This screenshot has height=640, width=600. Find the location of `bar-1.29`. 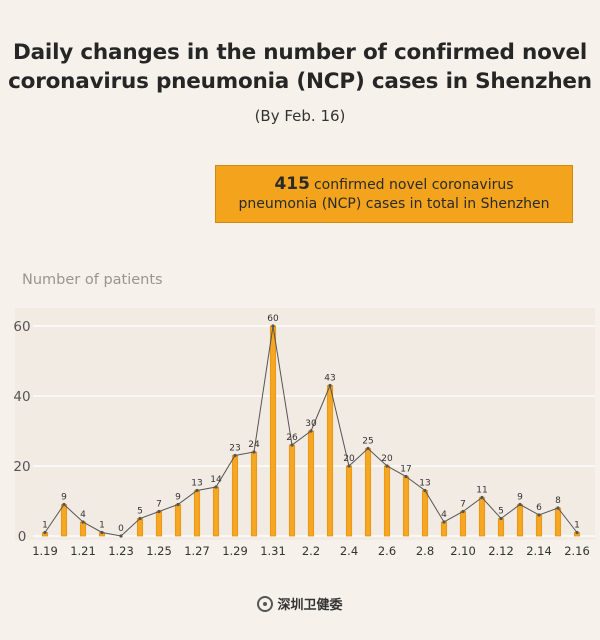

bar-1.29 is located at coordinates (235, 496).